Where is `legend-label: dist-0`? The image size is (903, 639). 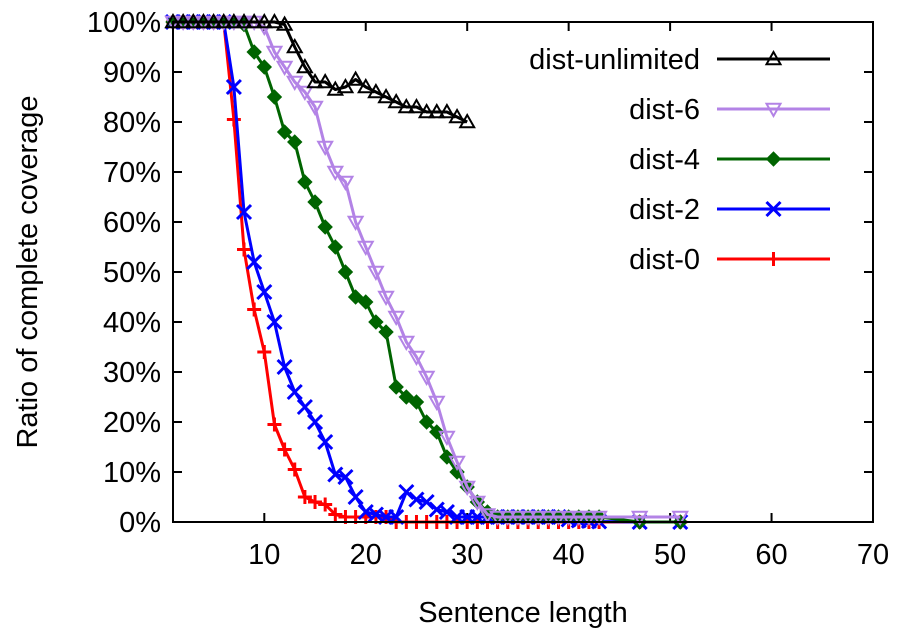 legend-label: dist-0 is located at coordinates (664, 260).